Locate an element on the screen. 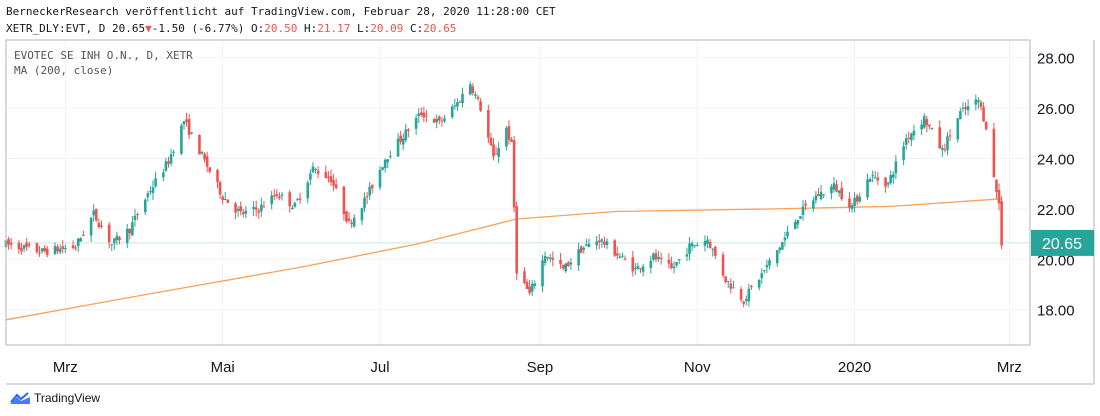  x-tick-label: Sep is located at coordinates (540, 367).